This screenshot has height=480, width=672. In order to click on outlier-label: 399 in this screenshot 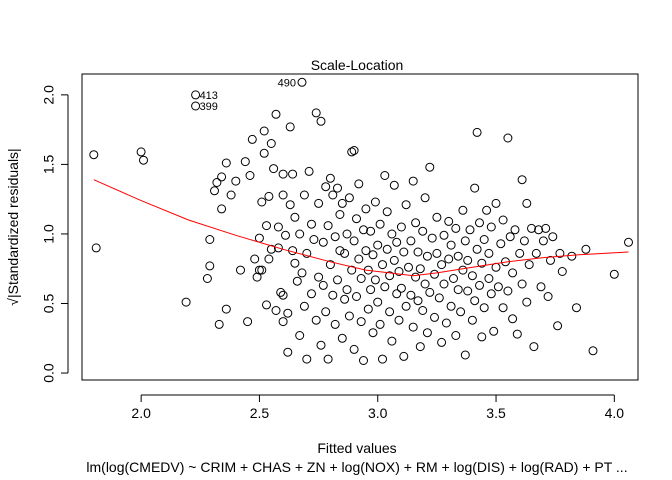, I will do `click(209, 107)`.